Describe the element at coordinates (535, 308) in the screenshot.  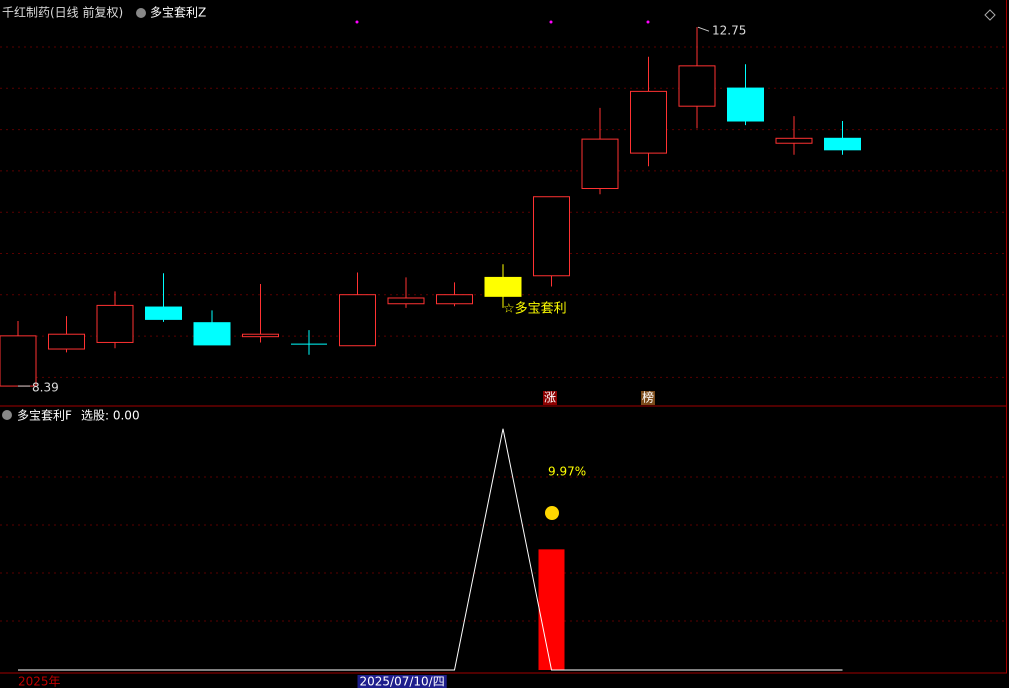
I see `signal-label: ☆多宝套利` at that location.